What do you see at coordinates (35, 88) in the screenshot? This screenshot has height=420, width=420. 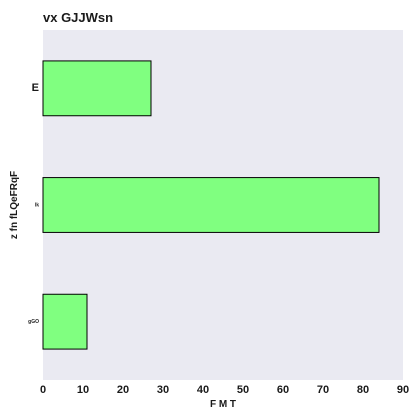 I see `y-tick-label-0: E` at bounding box center [35, 88].